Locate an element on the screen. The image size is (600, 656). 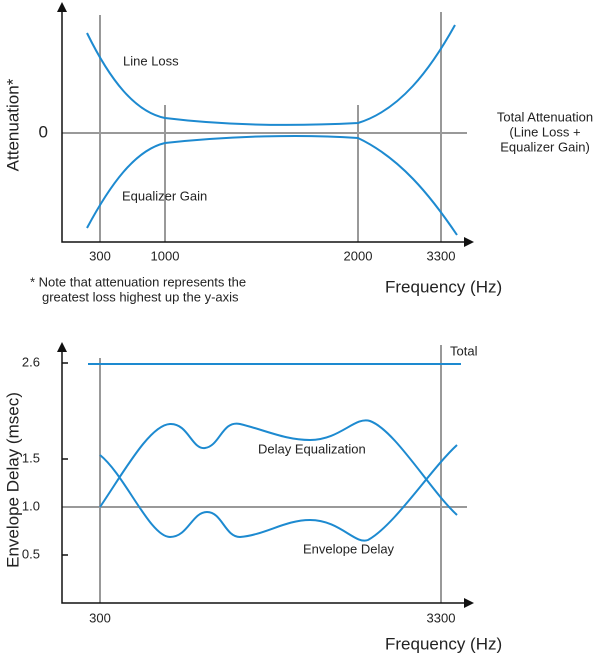
envelope-delay-curve is located at coordinates (278, 493).